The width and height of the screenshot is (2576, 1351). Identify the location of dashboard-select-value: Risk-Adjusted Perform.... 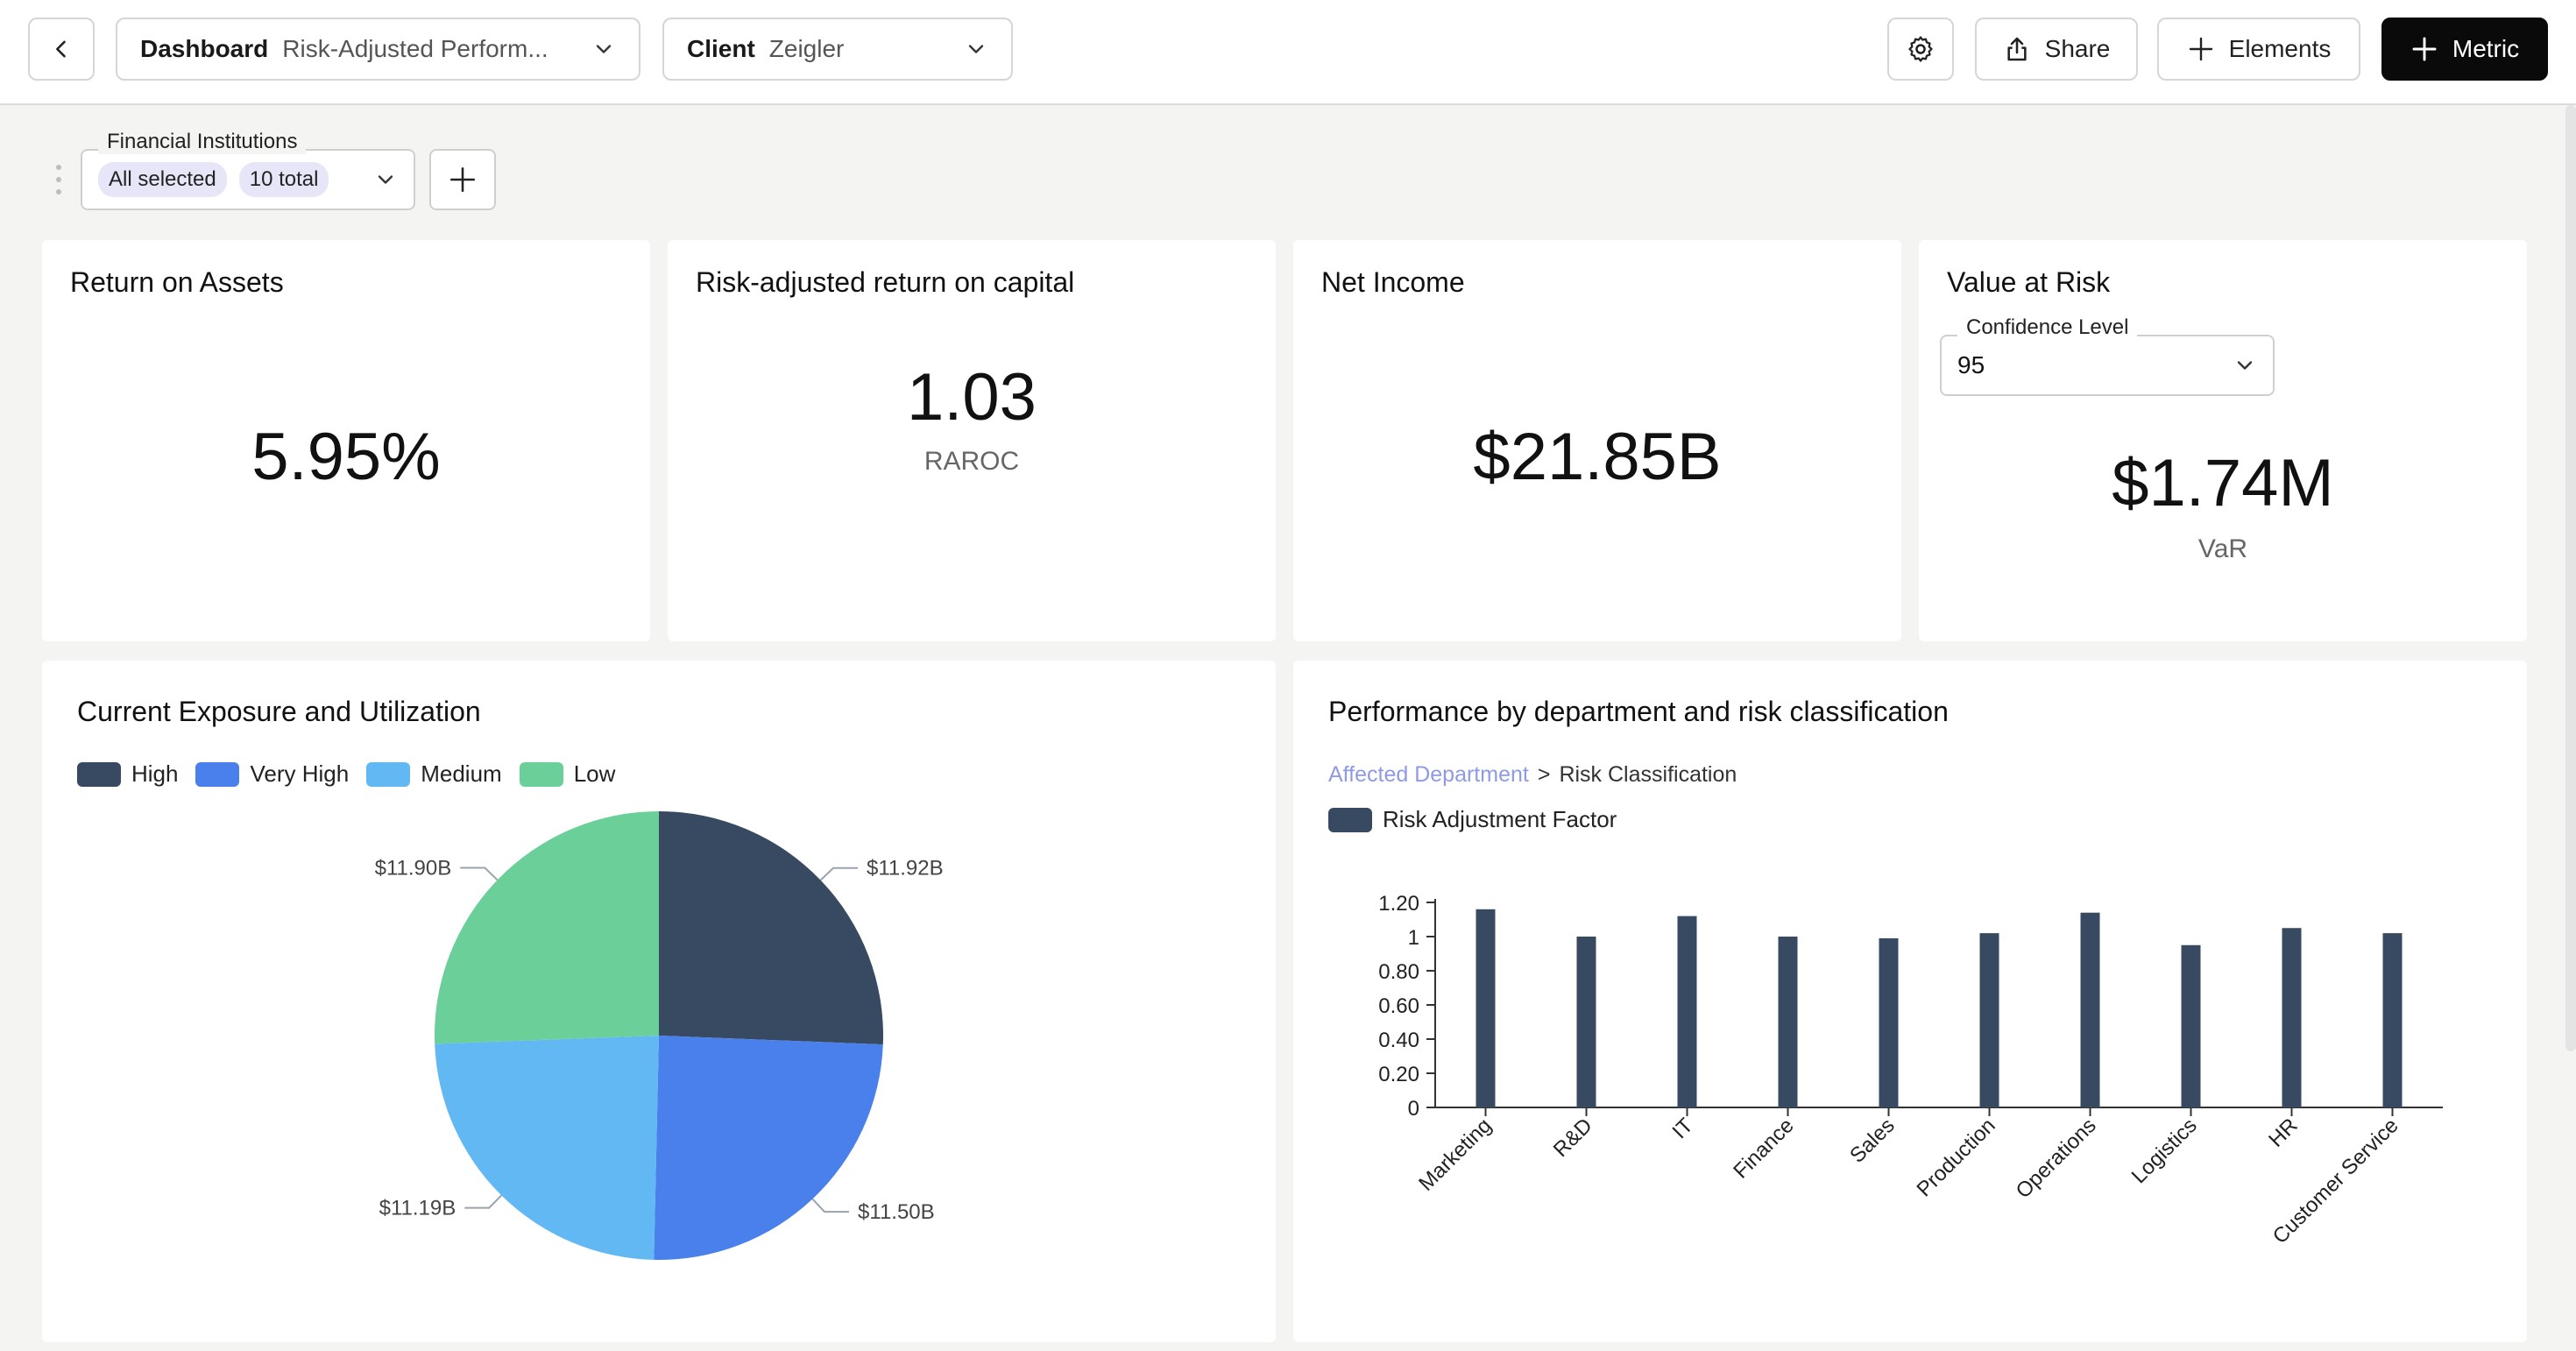
(415, 48).